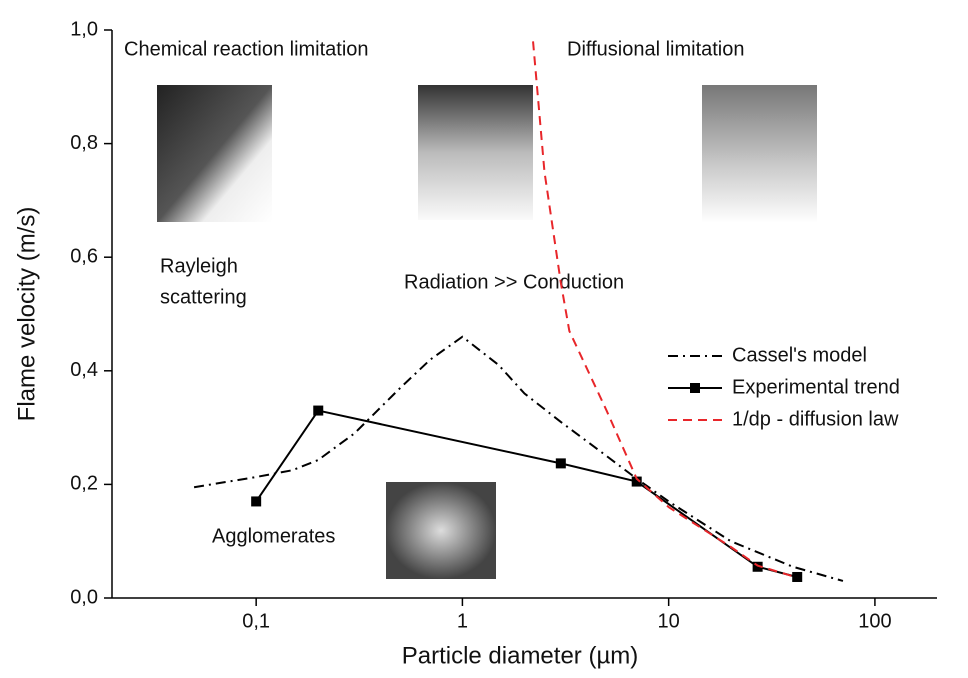  What do you see at coordinates (695, 388) in the screenshot?
I see `legend-marker` at bounding box center [695, 388].